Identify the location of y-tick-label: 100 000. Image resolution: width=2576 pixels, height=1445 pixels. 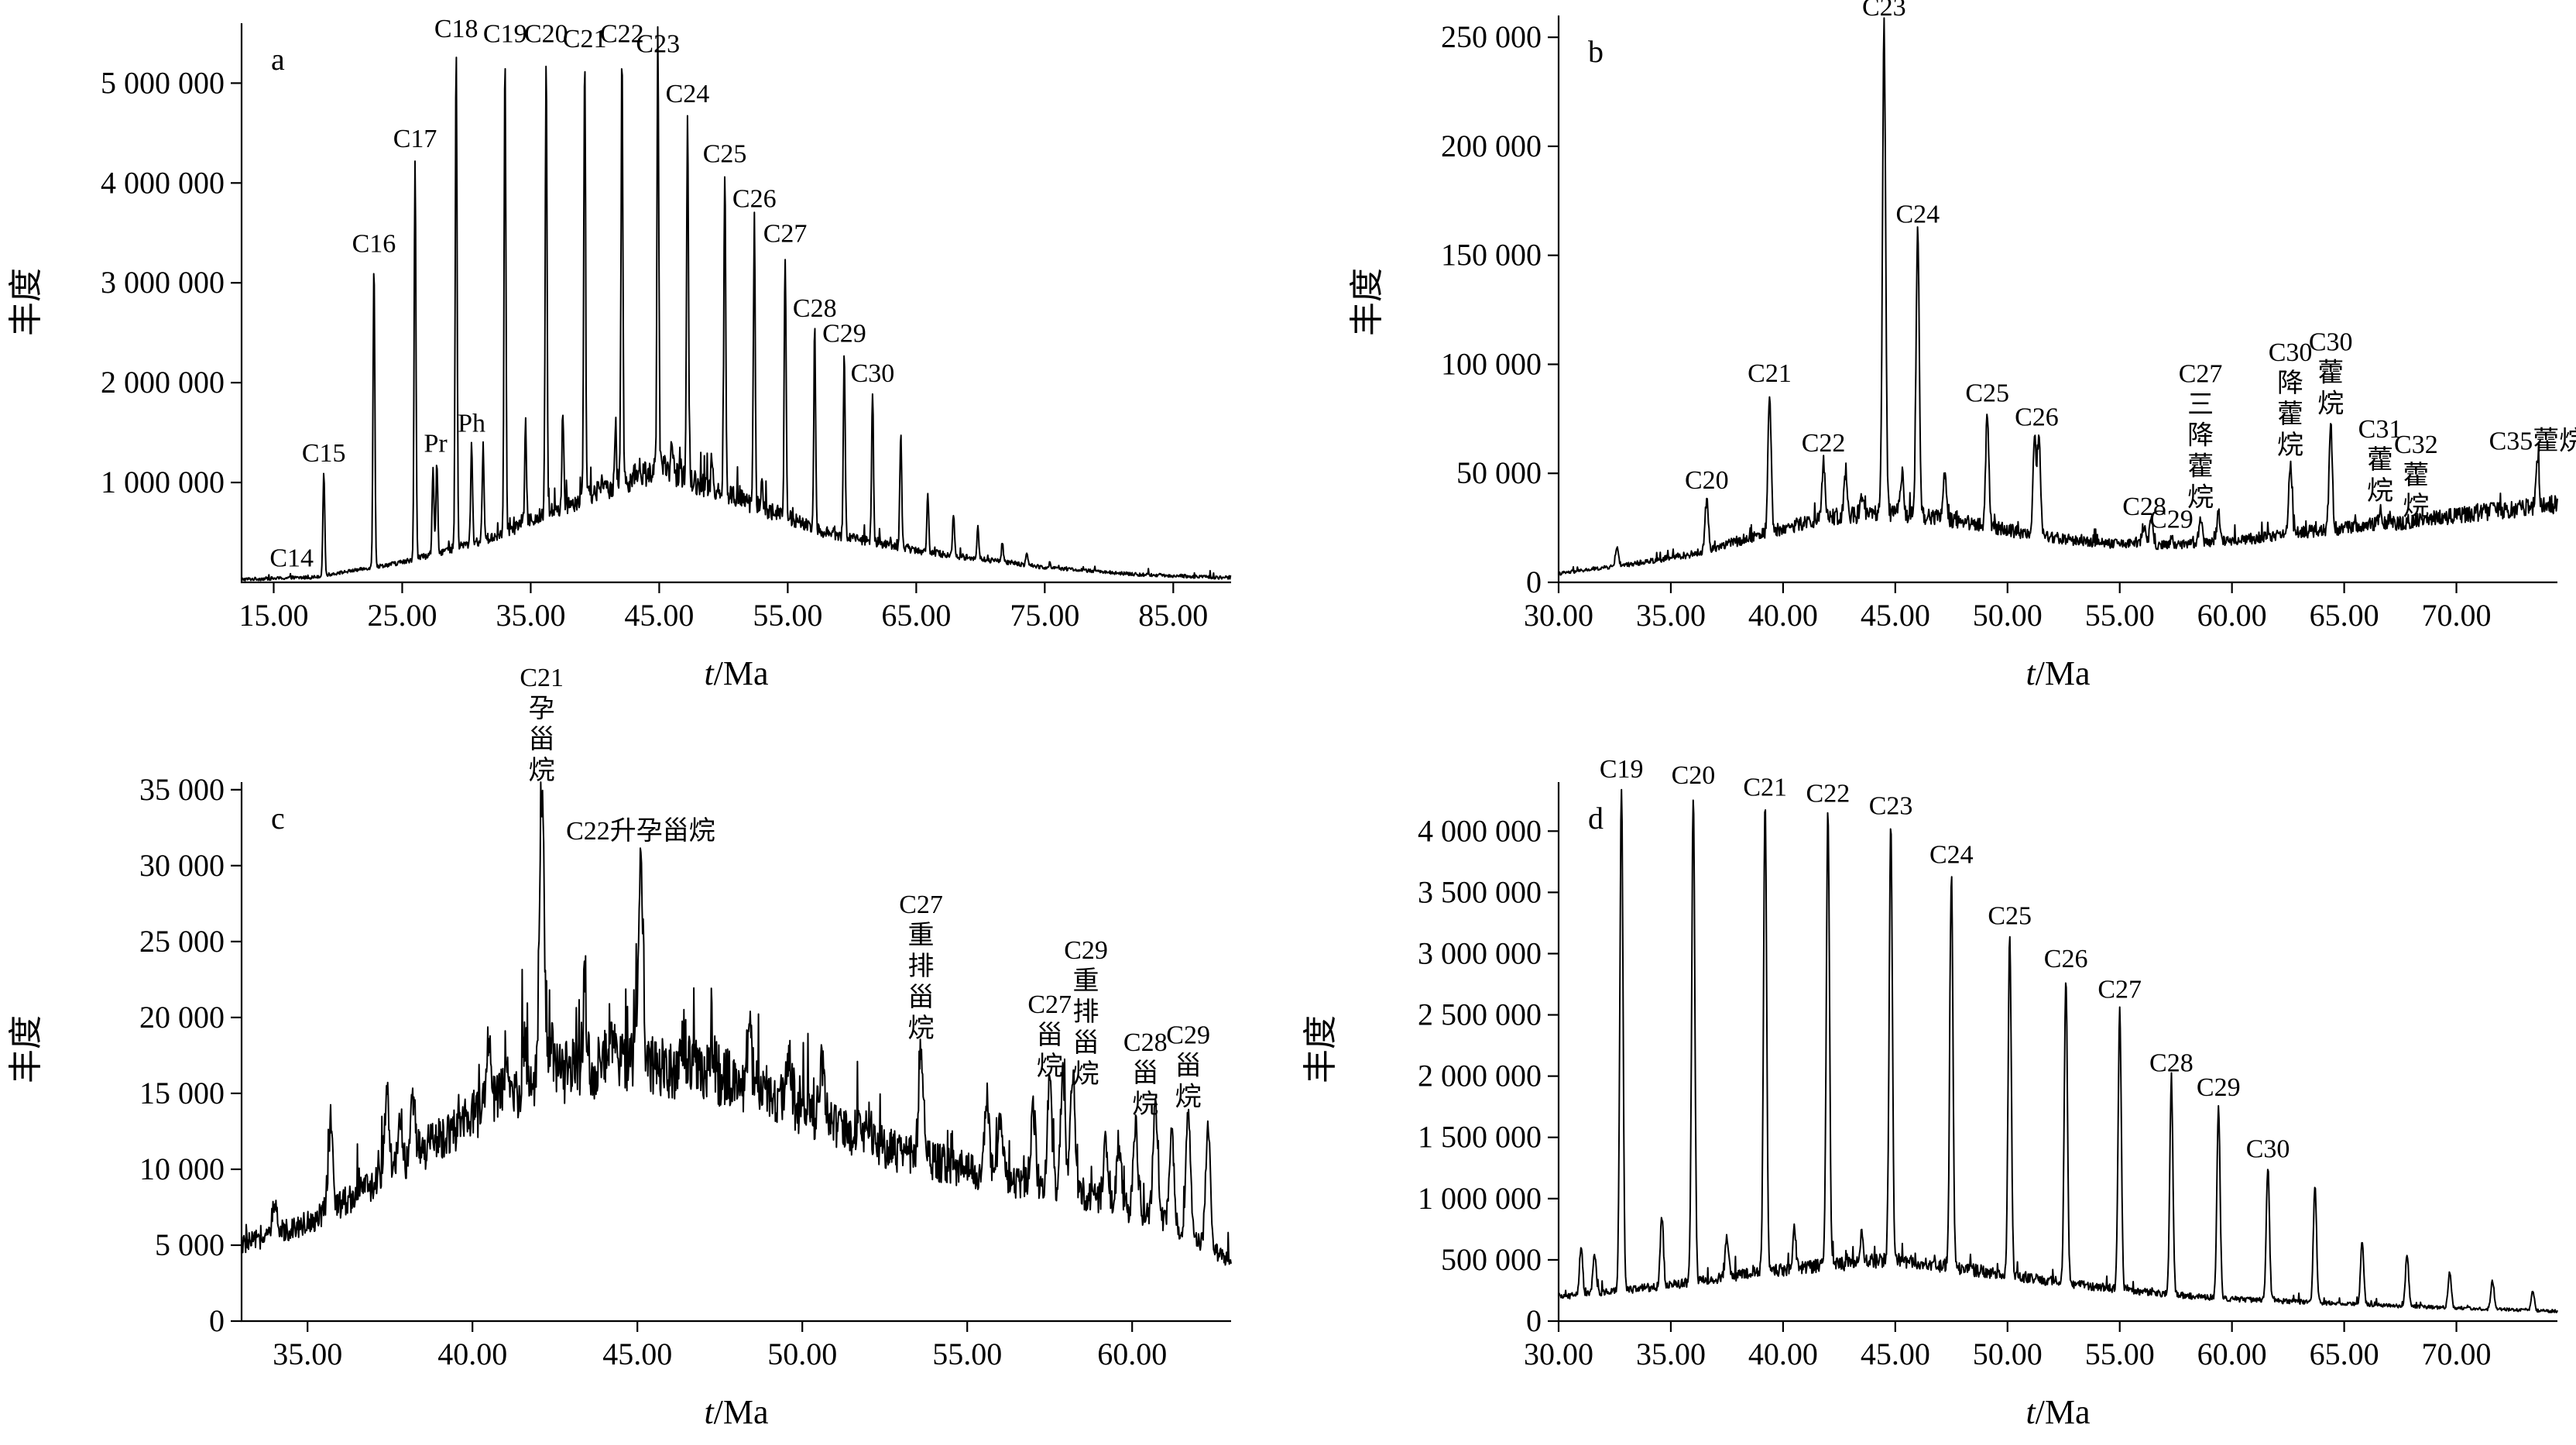
(1491, 363).